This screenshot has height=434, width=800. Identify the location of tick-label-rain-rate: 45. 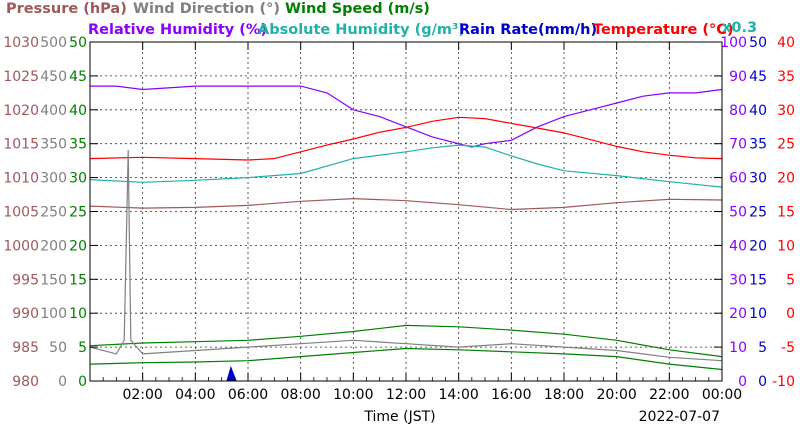
(758, 77).